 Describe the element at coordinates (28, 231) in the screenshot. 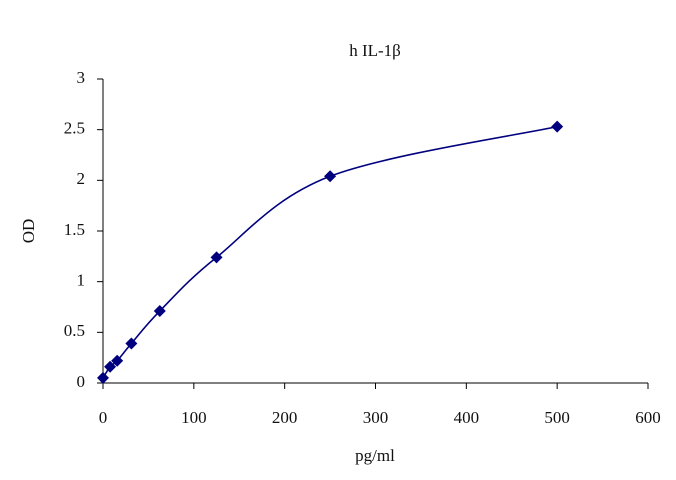

I see `y-axis-label: OD` at that location.